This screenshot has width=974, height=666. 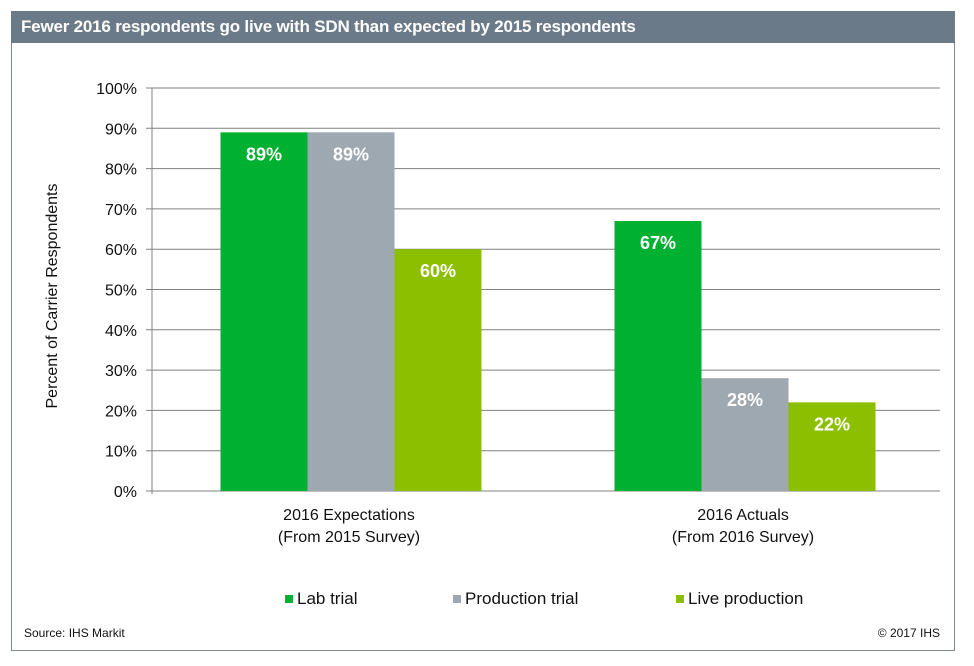 What do you see at coordinates (746, 598) in the screenshot?
I see `legend-label: Live production` at bounding box center [746, 598].